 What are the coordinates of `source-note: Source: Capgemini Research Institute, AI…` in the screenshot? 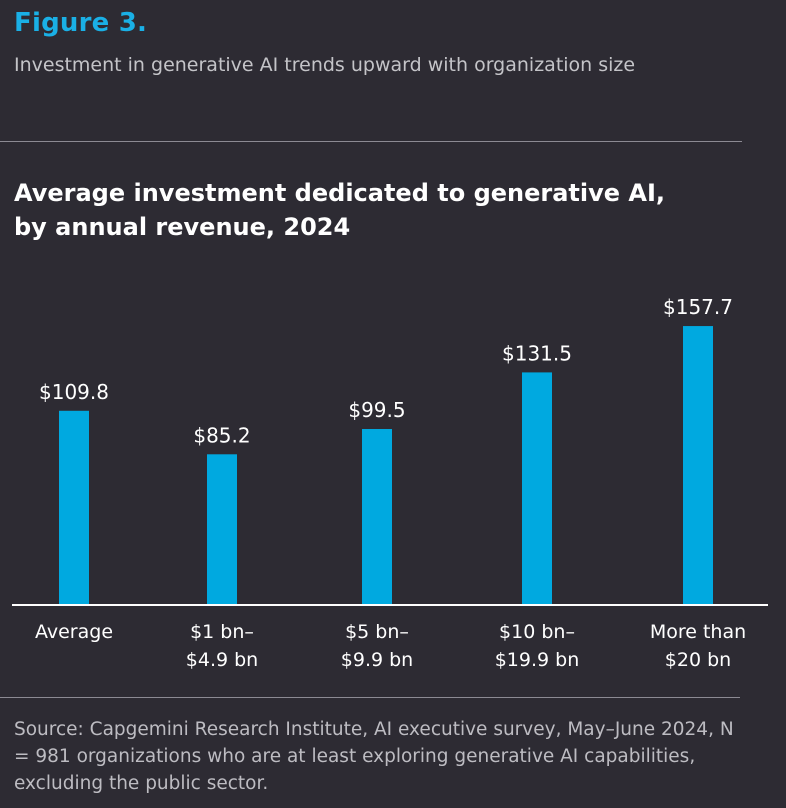 It's located at (374, 756).